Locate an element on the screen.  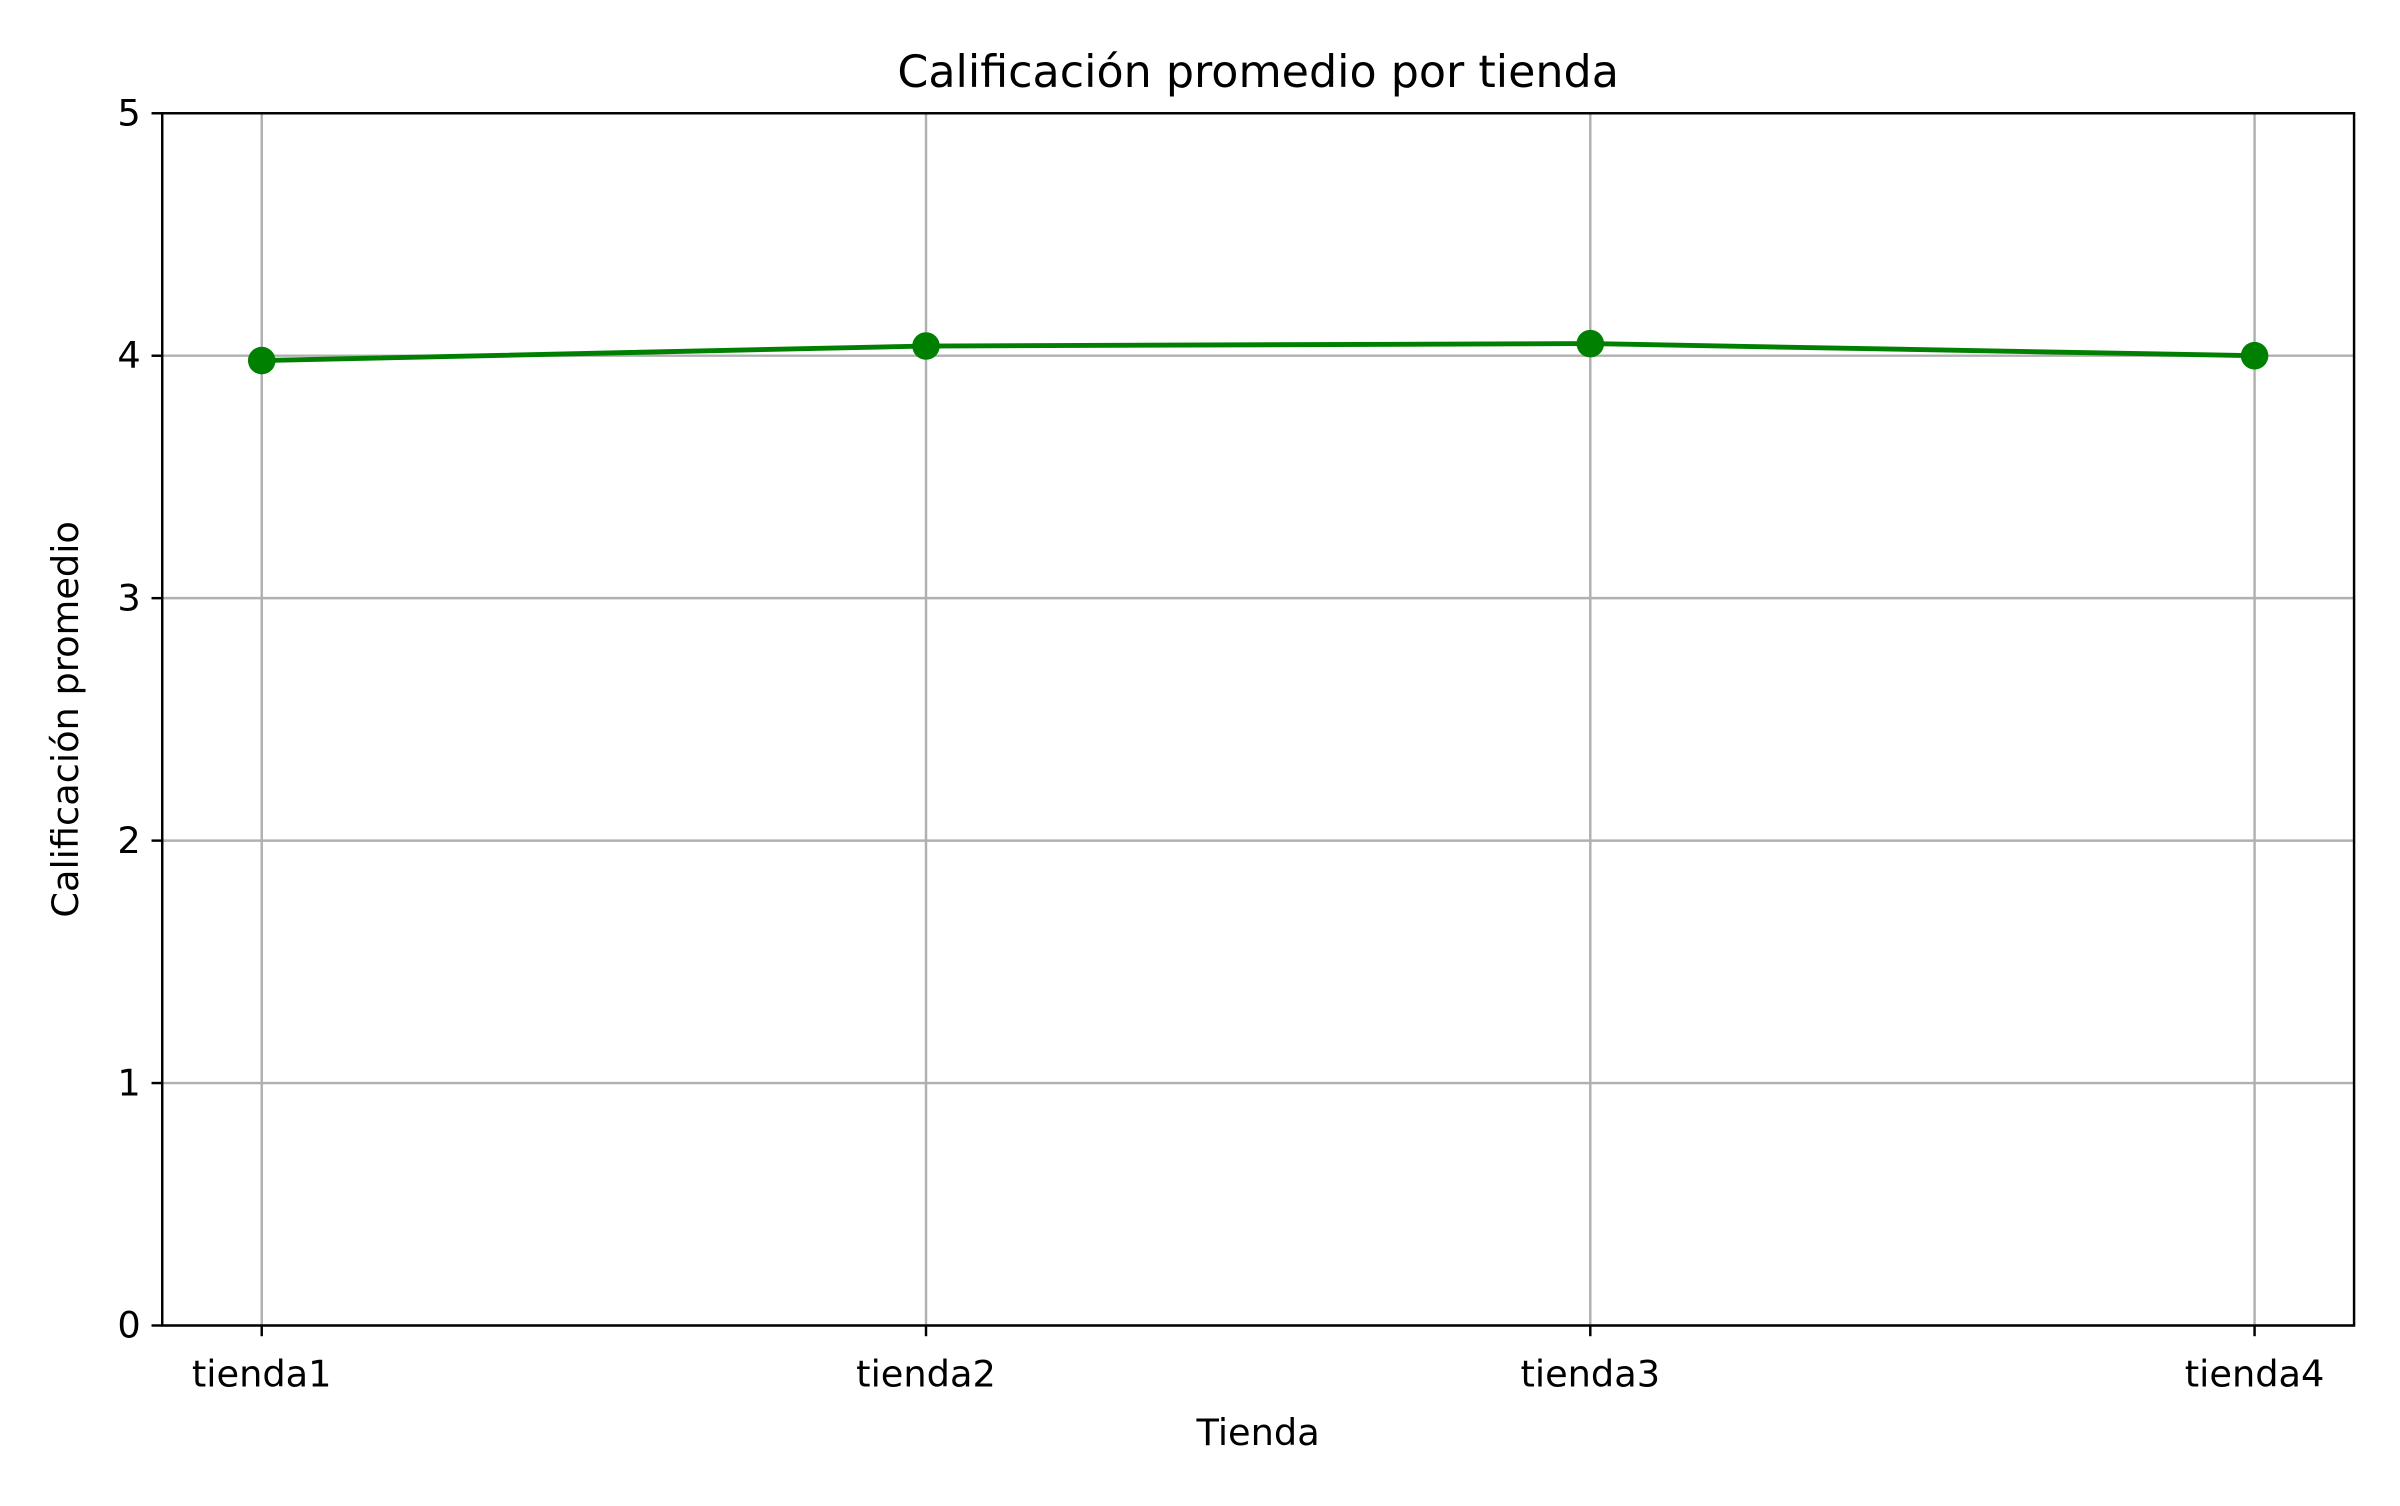
x-tick-label: tienda3 is located at coordinates (1590, 1374).